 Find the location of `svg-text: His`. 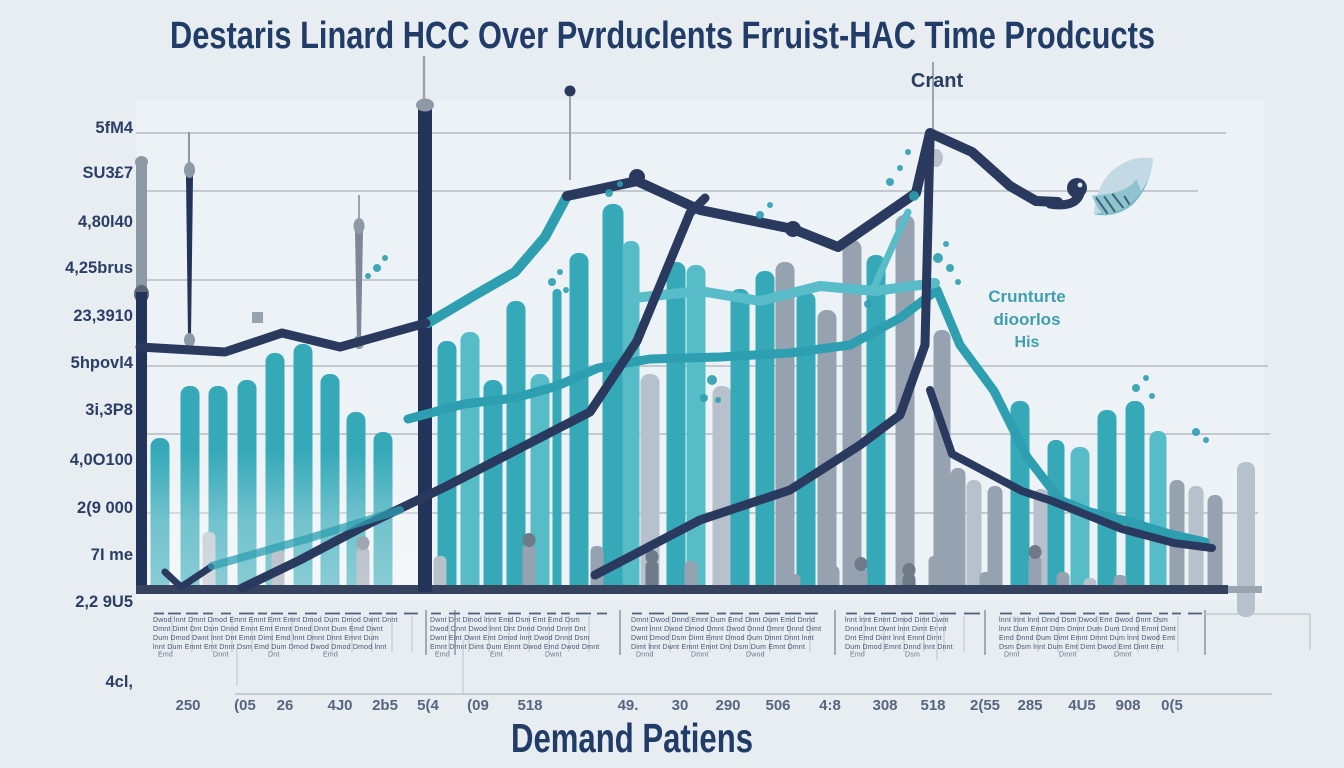

svg-text: His is located at coordinates (1027, 342).